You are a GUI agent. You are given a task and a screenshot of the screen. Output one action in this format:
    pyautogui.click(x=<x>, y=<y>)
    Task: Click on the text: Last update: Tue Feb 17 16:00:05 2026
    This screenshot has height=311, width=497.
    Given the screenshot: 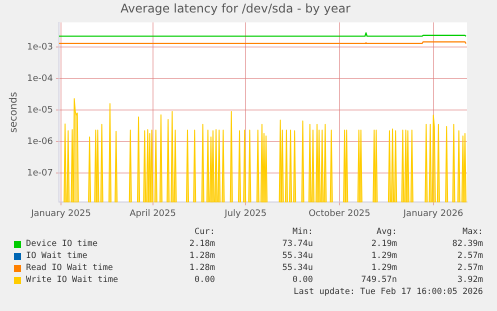 What is the action you would take?
    pyautogui.click(x=388, y=292)
    